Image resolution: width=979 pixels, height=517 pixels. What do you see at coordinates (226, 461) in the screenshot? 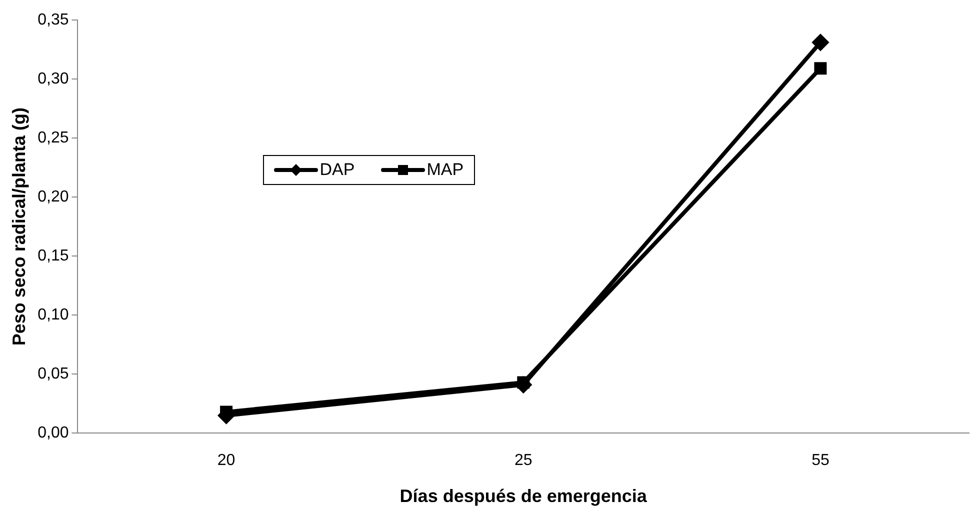
I see `x-tick-label: 20` at bounding box center [226, 461].